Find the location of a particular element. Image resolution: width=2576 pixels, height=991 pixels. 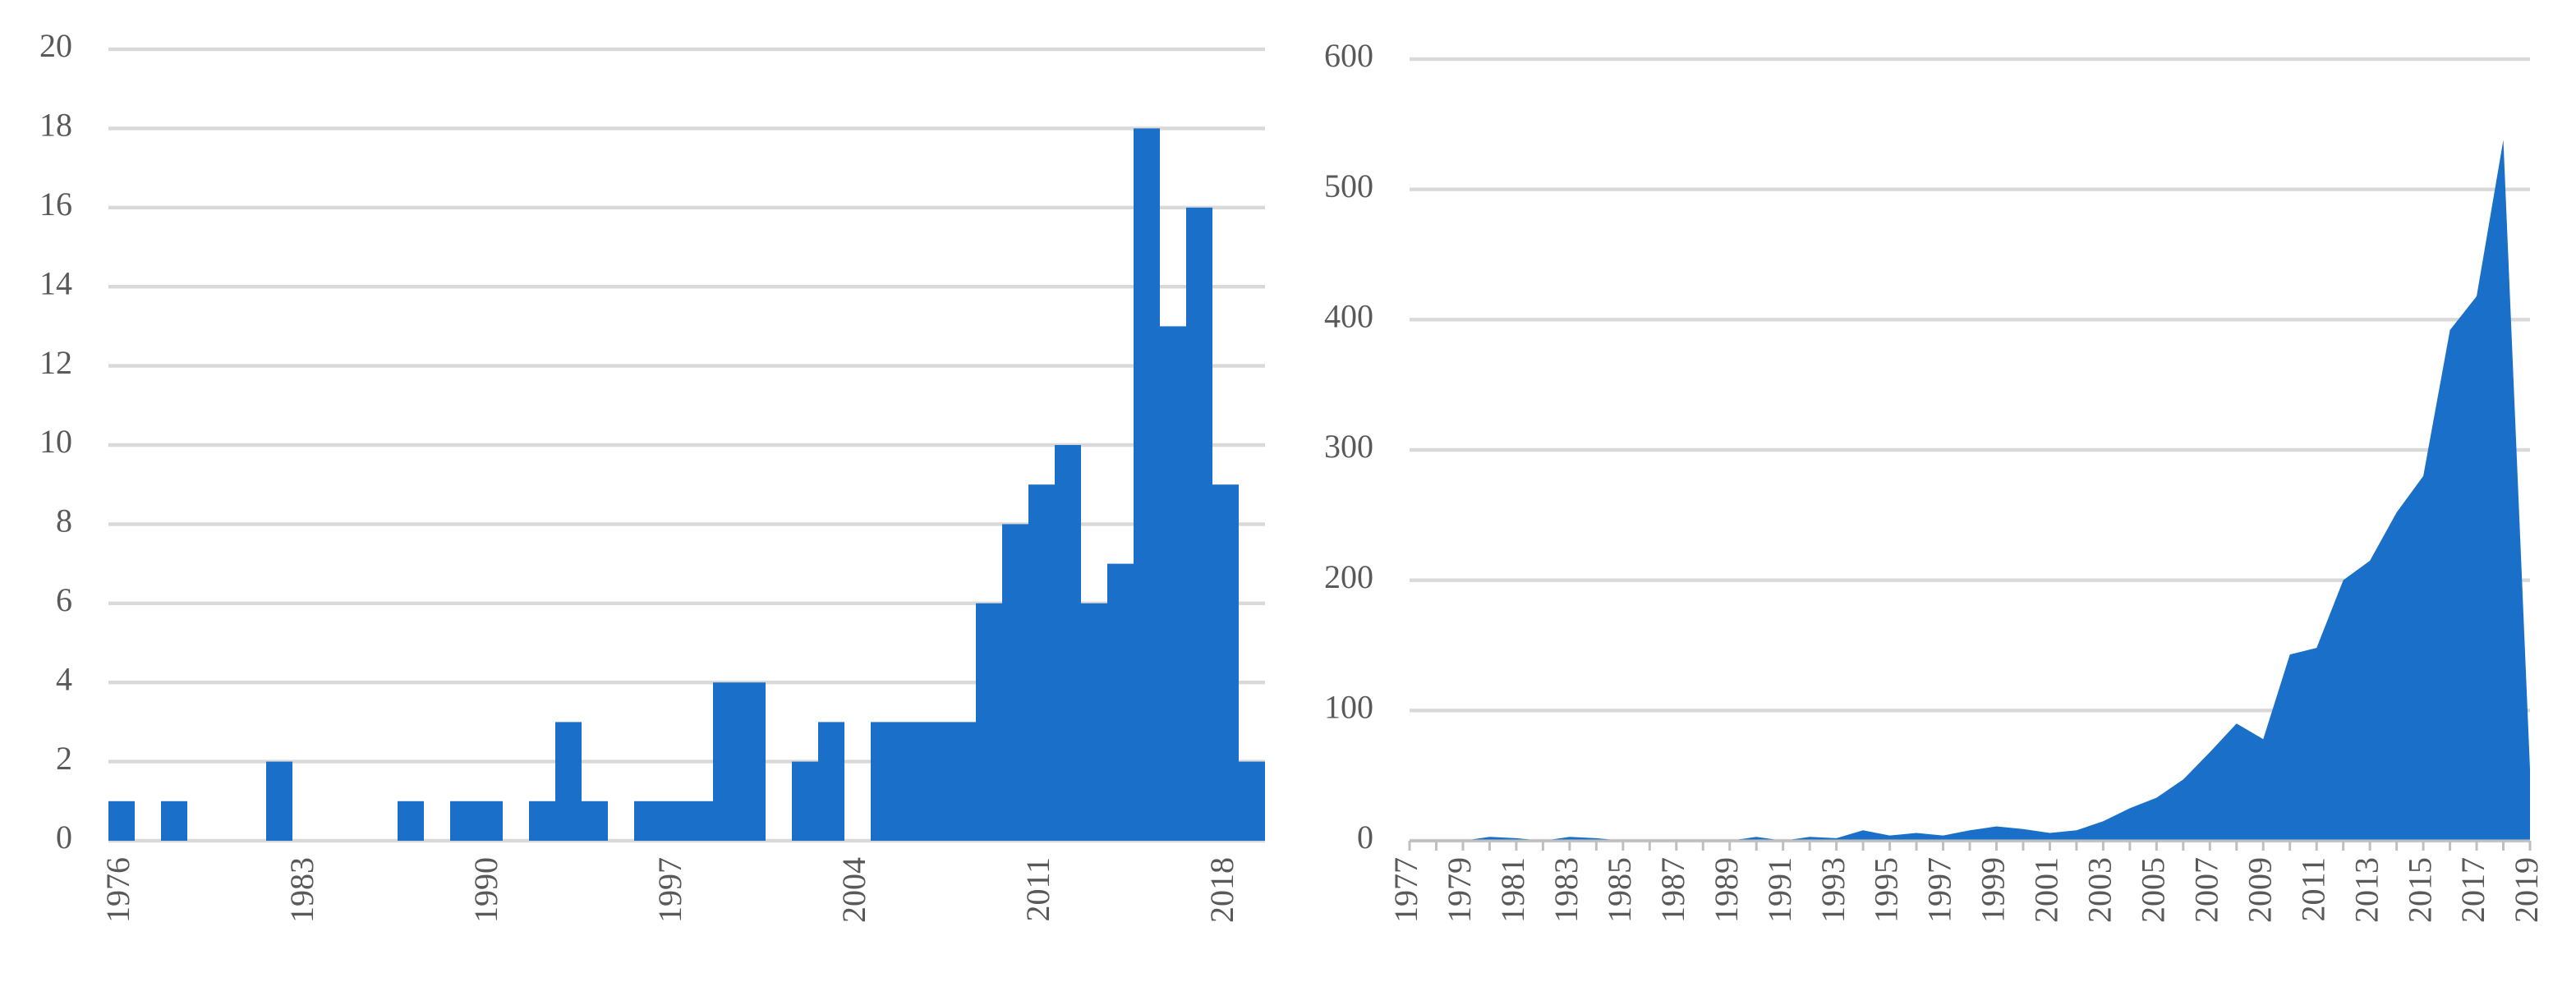

x-tick-label: 1977 is located at coordinates (1405, 890).